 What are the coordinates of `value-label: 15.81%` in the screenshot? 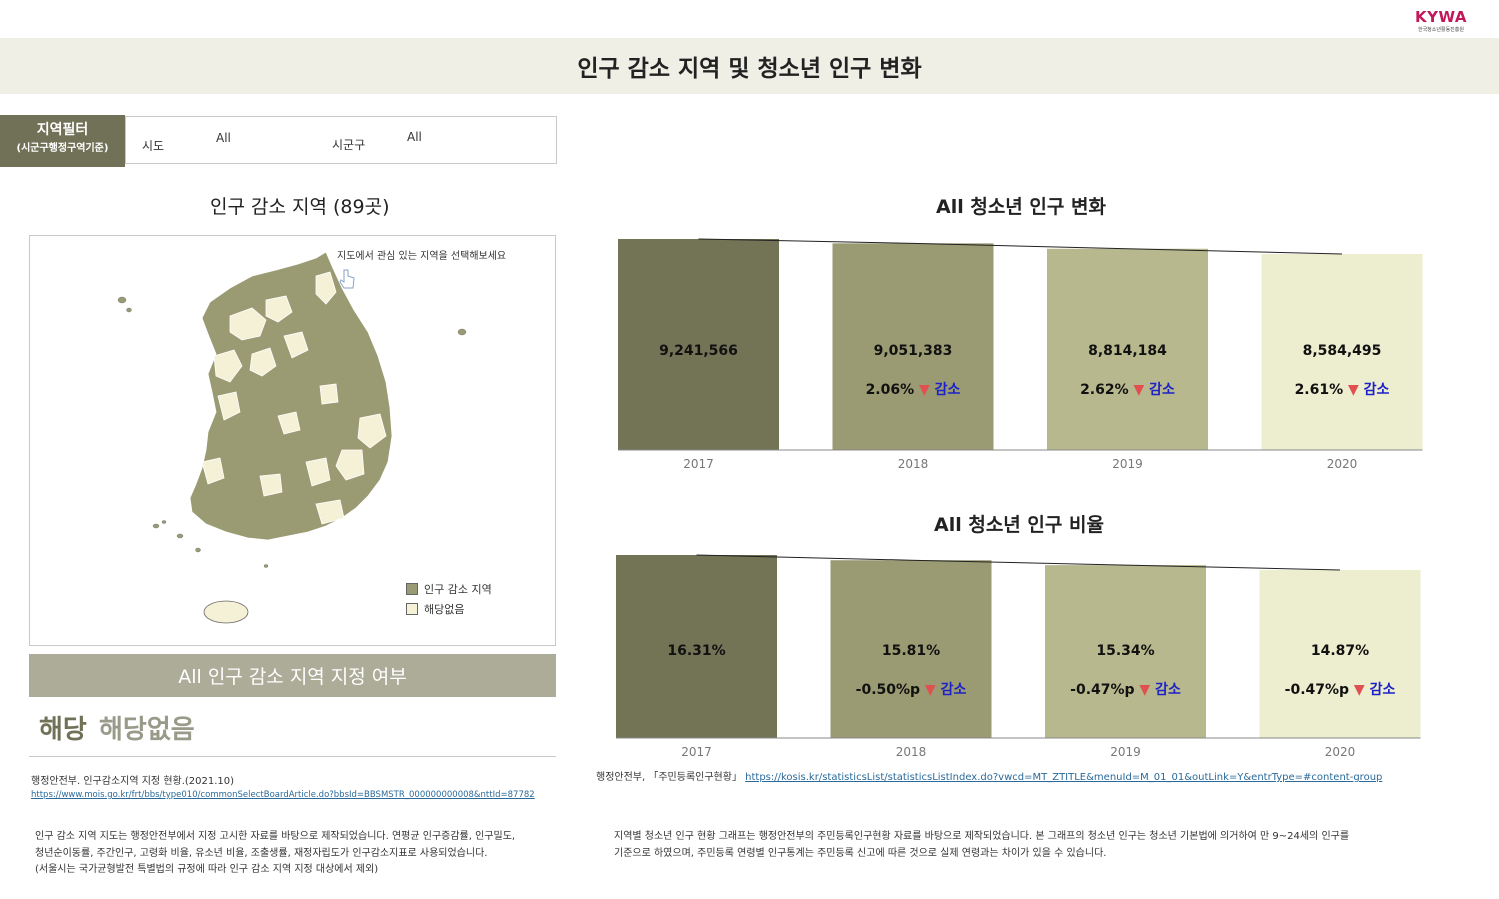 It's located at (911, 651).